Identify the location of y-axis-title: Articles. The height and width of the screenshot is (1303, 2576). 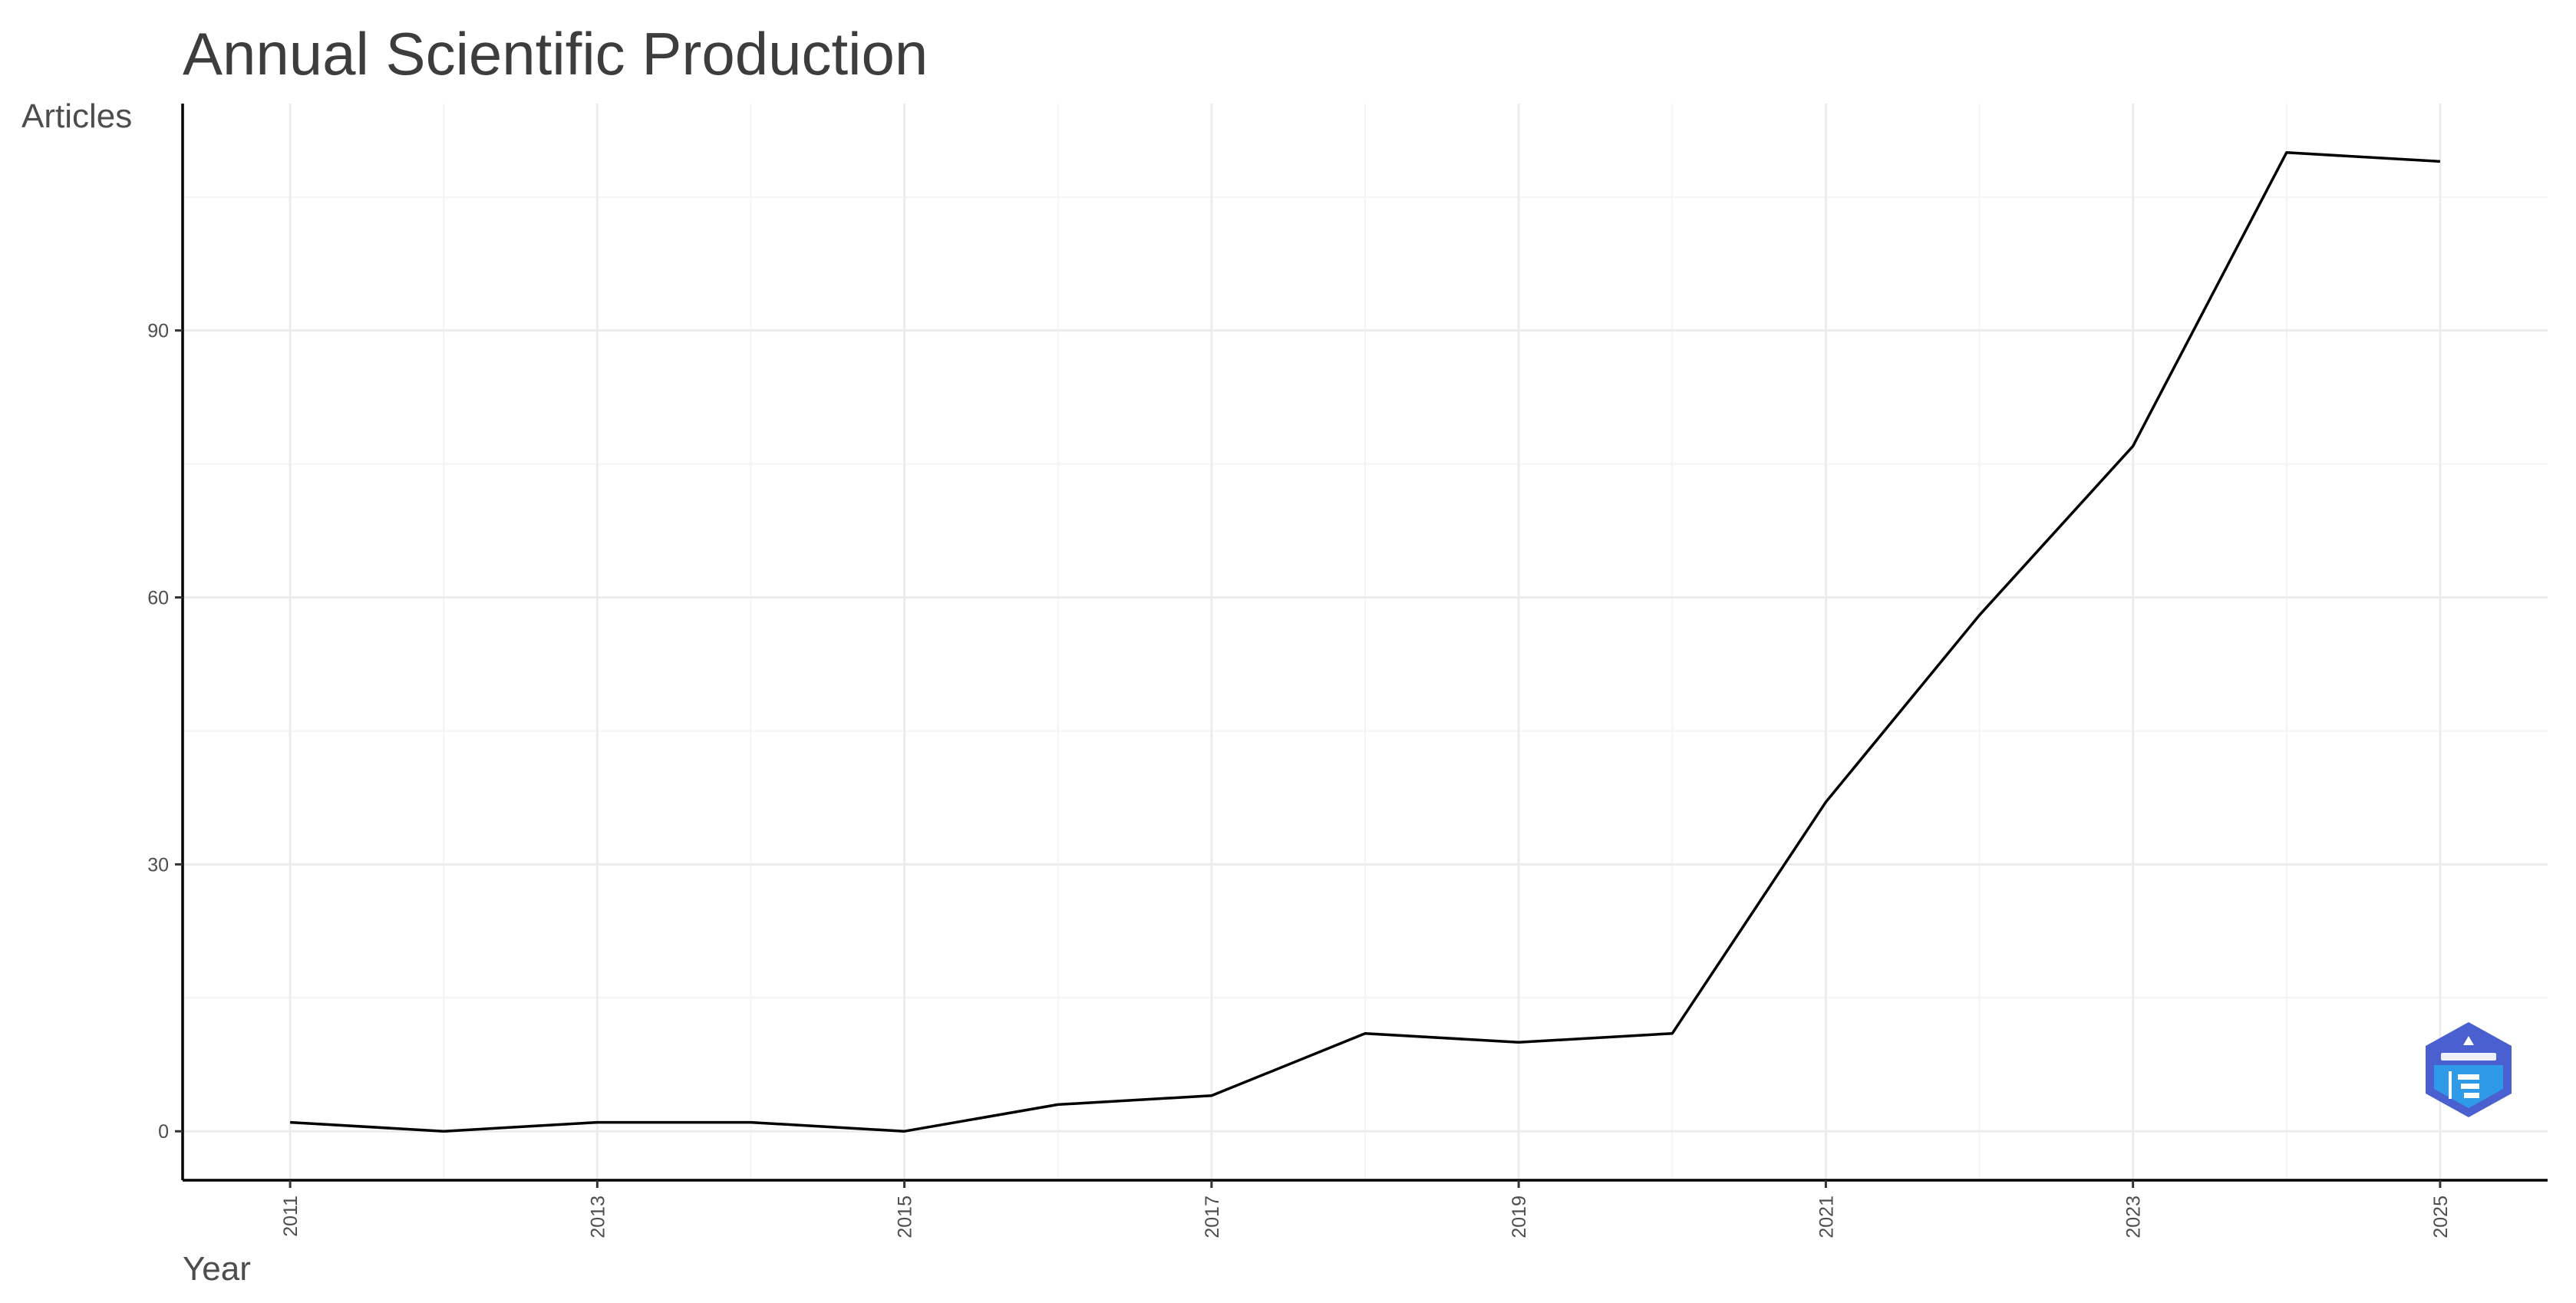
(76, 116).